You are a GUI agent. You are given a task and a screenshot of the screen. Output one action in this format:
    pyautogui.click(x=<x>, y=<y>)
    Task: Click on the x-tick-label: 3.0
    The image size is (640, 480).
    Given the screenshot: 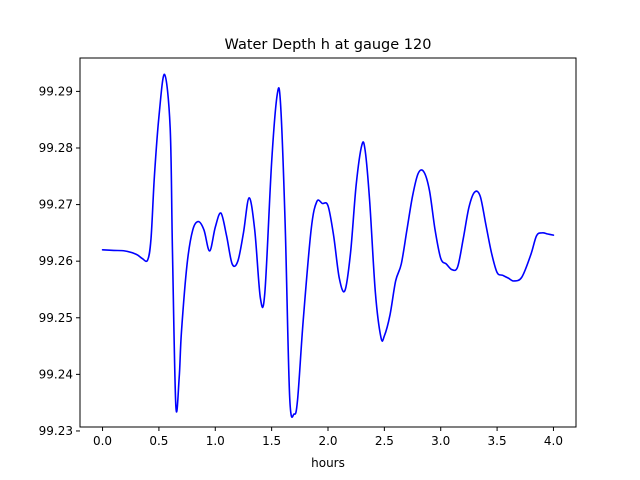 What is the action you would take?
    pyautogui.click(x=440, y=441)
    